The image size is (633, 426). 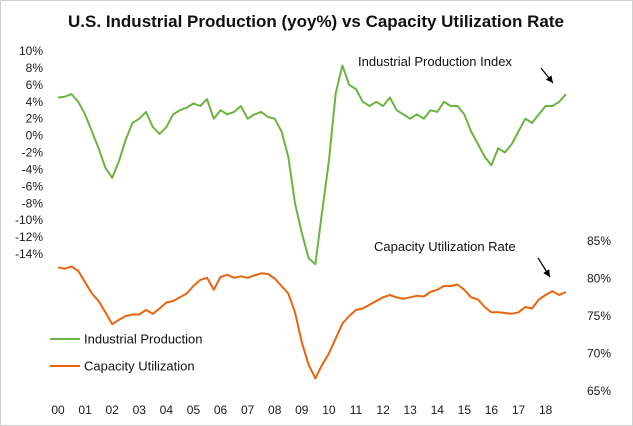 What do you see at coordinates (85, 410) in the screenshot?
I see `x-tick-label: 01` at bounding box center [85, 410].